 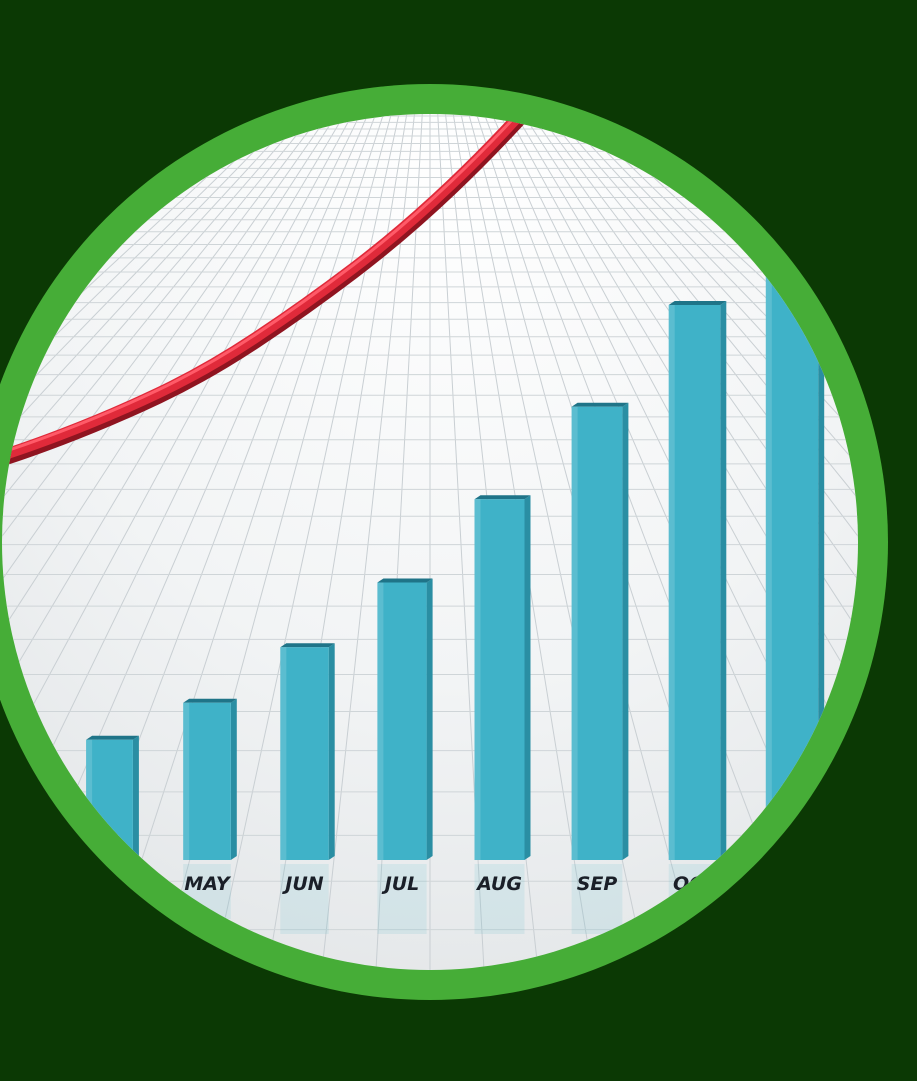 I want to click on x-tick-label-jun: JUN, so click(x=302, y=884).